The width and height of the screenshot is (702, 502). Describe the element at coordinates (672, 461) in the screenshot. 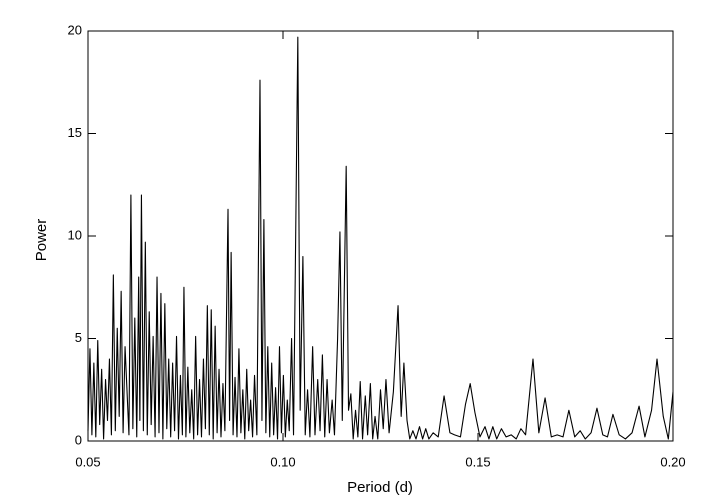

I see `x-tick-label: 0.20` at that location.